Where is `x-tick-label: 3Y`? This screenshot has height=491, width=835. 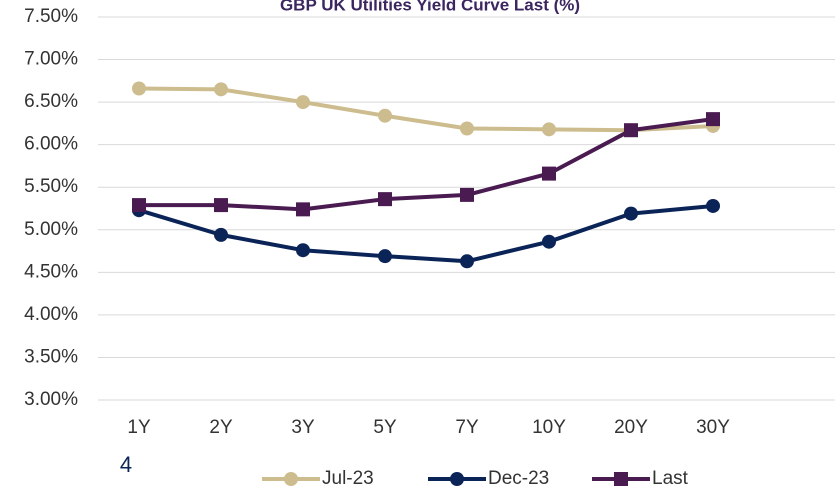 x-tick-label: 3Y is located at coordinates (303, 427).